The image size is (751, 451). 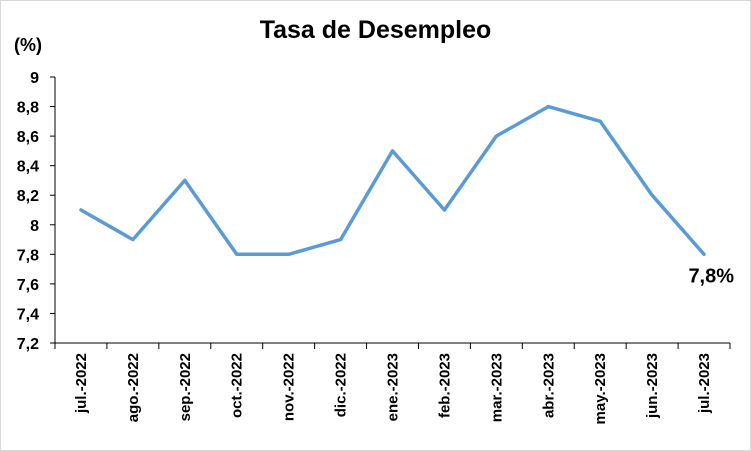 What do you see at coordinates (341, 385) in the screenshot?
I see `x-tick-label: dic.-2022` at bounding box center [341, 385].